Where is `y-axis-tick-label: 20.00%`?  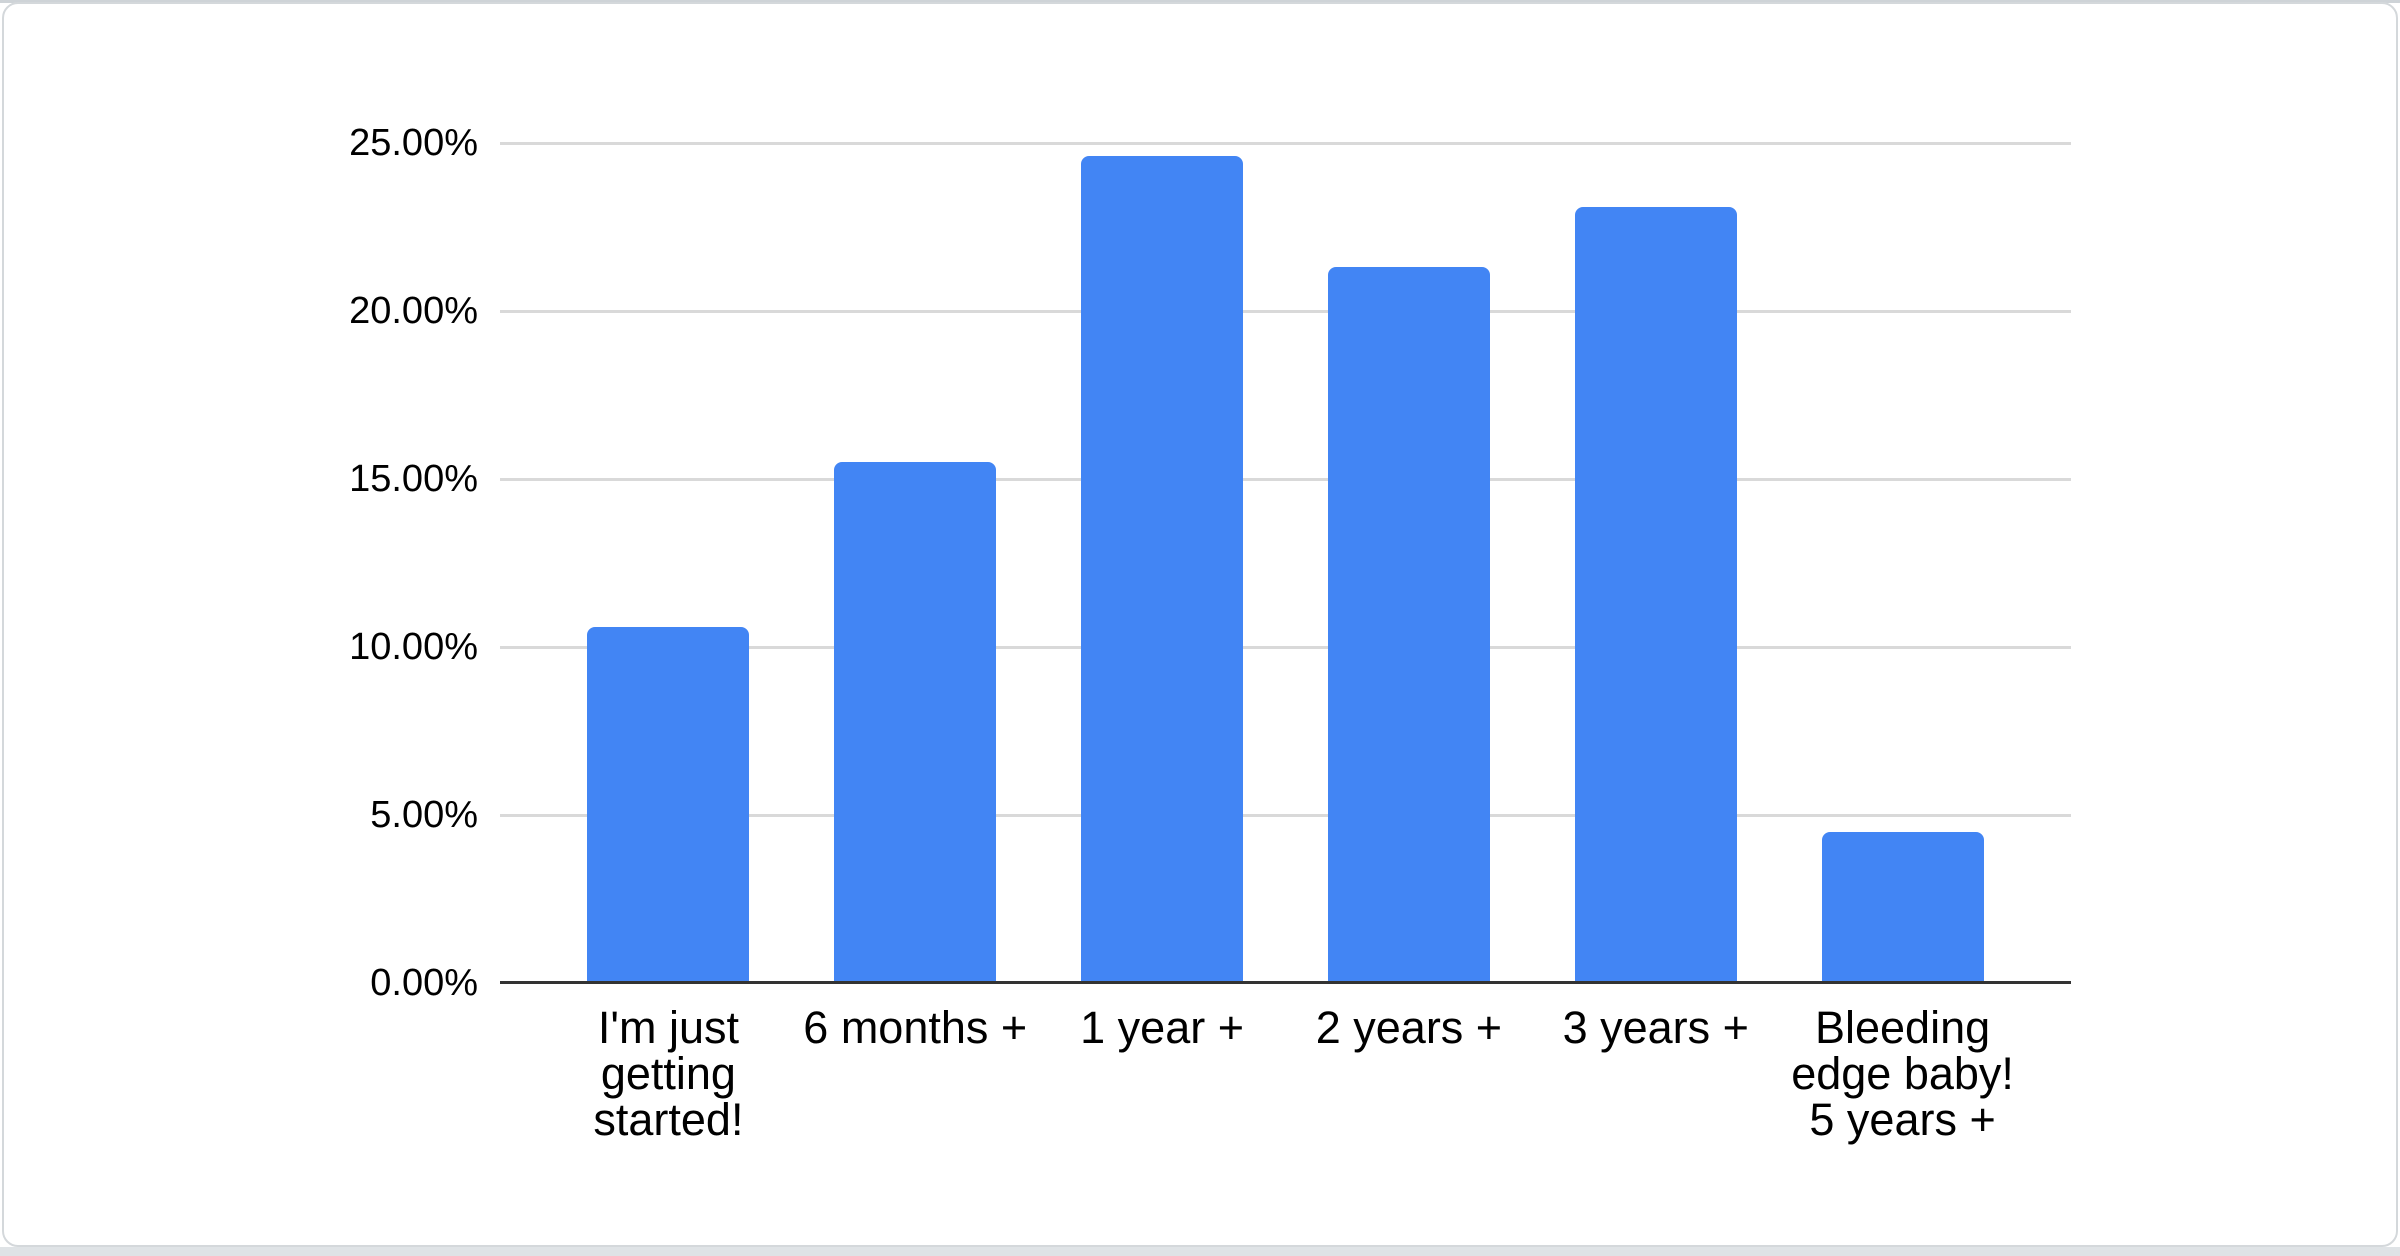
y-axis-tick-label: 20.00% is located at coordinates (413, 311).